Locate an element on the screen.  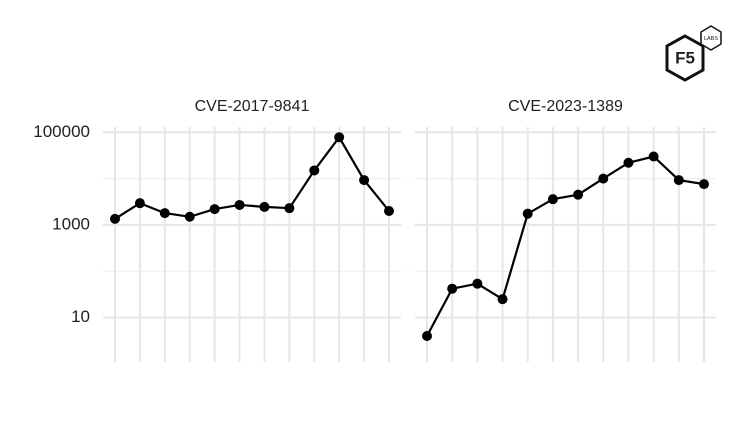
logo-small-hexagon is located at coordinates (711, 38).